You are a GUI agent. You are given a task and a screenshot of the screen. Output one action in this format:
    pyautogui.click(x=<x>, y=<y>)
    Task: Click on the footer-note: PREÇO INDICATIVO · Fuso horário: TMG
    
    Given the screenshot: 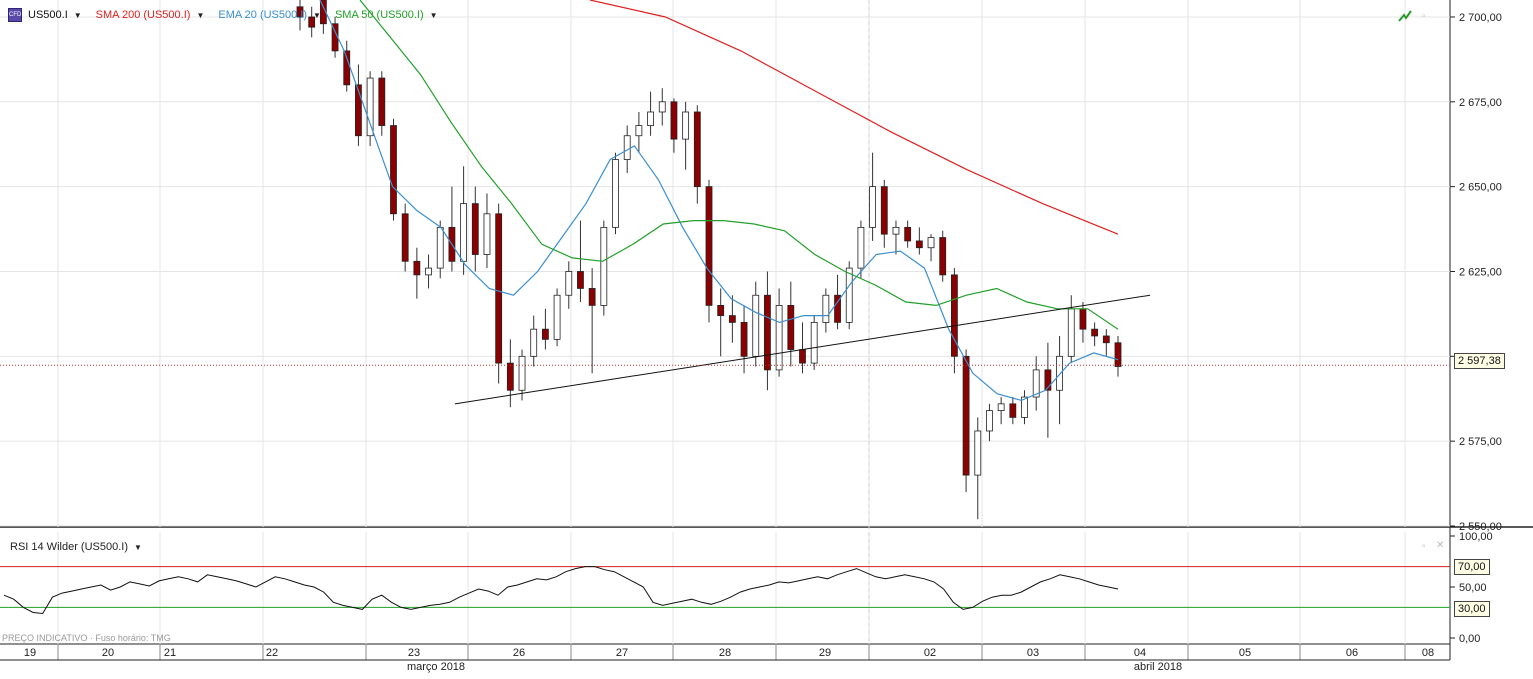 What is the action you would take?
    pyautogui.click(x=86, y=638)
    